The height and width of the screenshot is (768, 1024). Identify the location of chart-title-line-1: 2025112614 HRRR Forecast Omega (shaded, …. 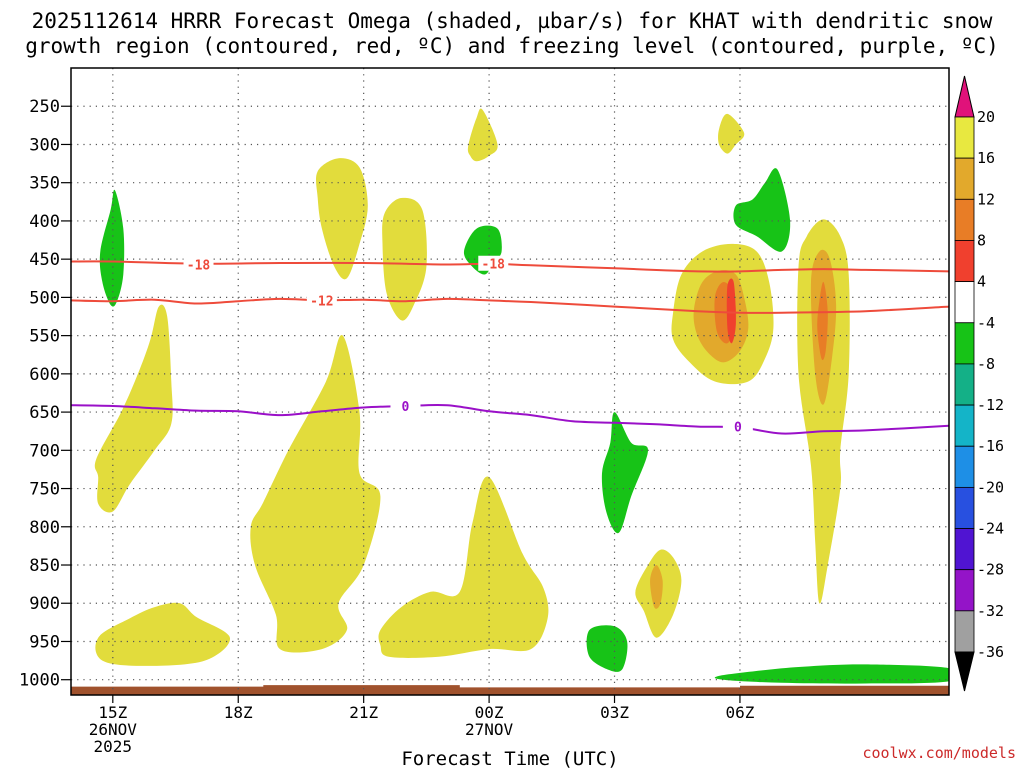
(512, 21).